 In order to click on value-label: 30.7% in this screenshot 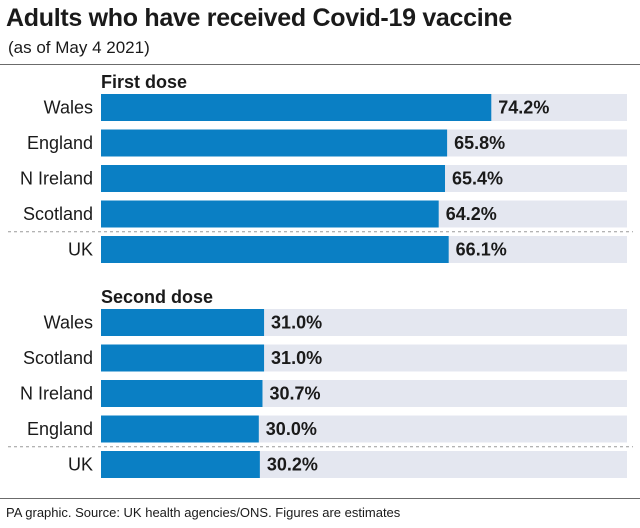, I will do `click(294, 394)`.